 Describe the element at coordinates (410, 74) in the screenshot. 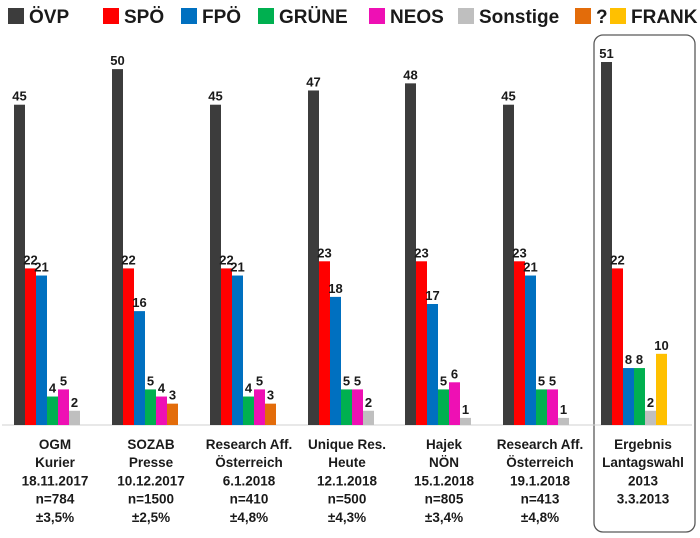

I see `value-label-oevp-group-5: 48` at that location.